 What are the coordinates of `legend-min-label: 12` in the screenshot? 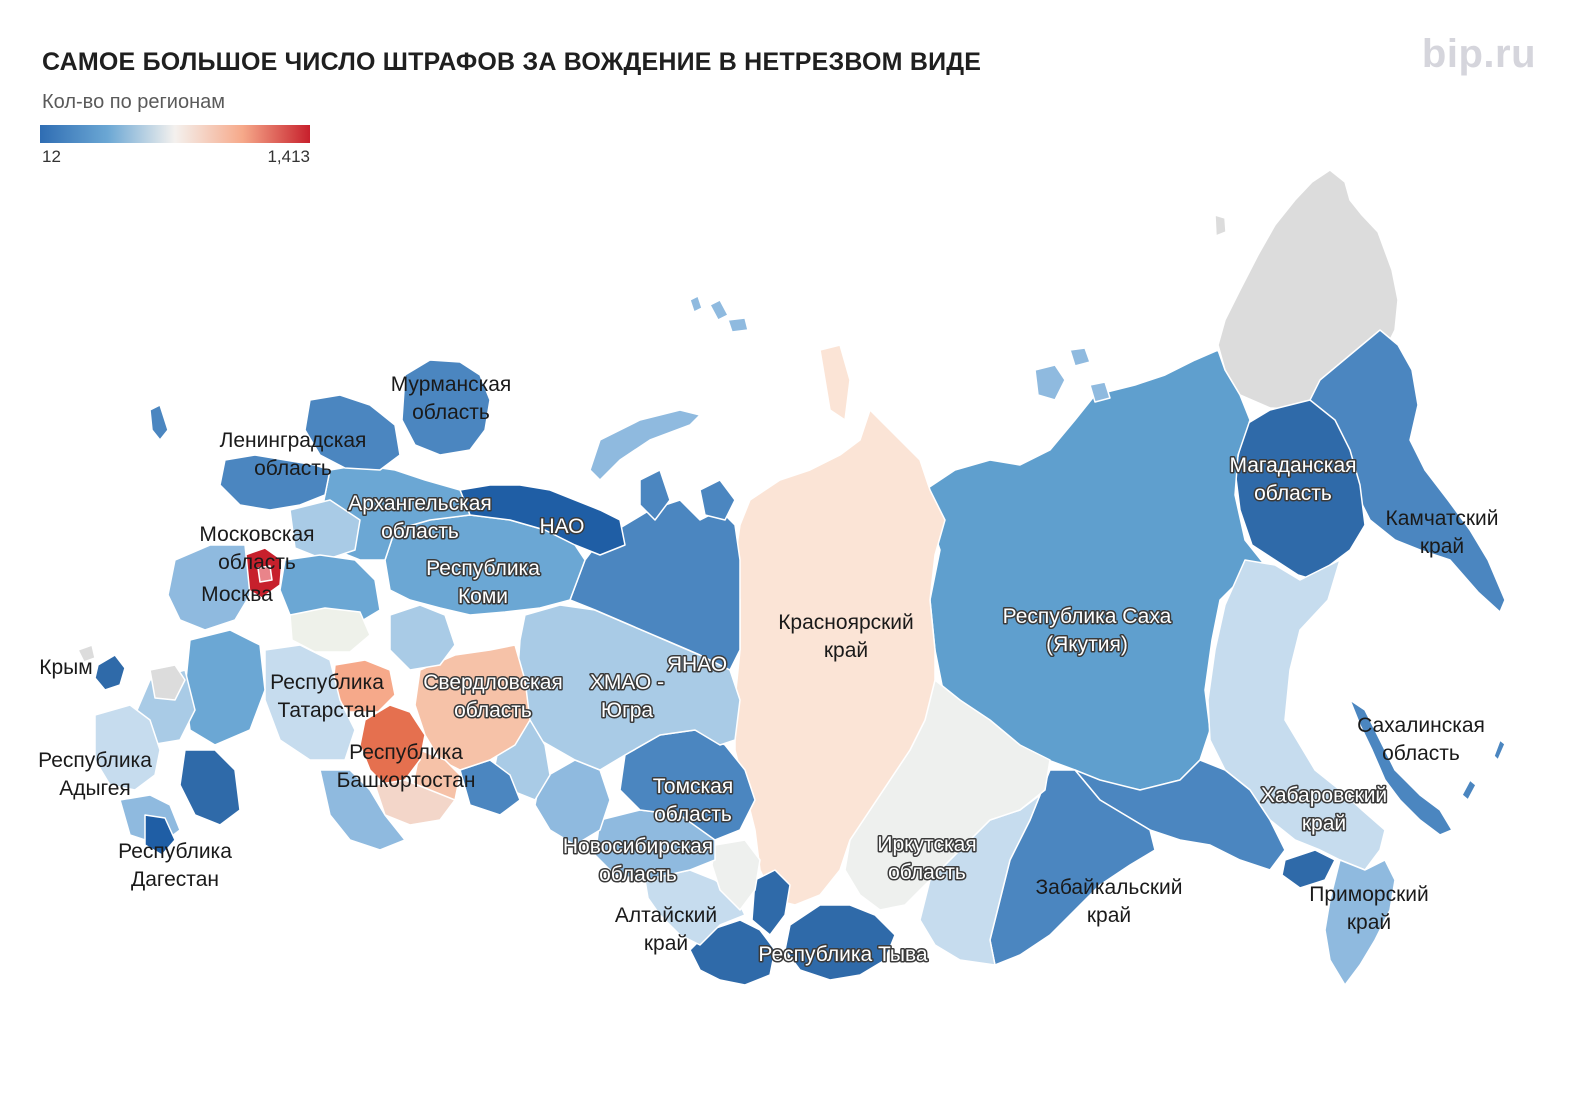 It's located at (51, 156).